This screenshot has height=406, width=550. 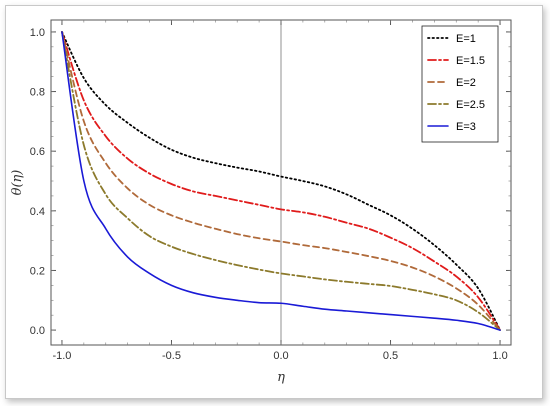 What do you see at coordinates (17, 183) in the screenshot?
I see `y-axis-title: θ(η)` at bounding box center [17, 183].